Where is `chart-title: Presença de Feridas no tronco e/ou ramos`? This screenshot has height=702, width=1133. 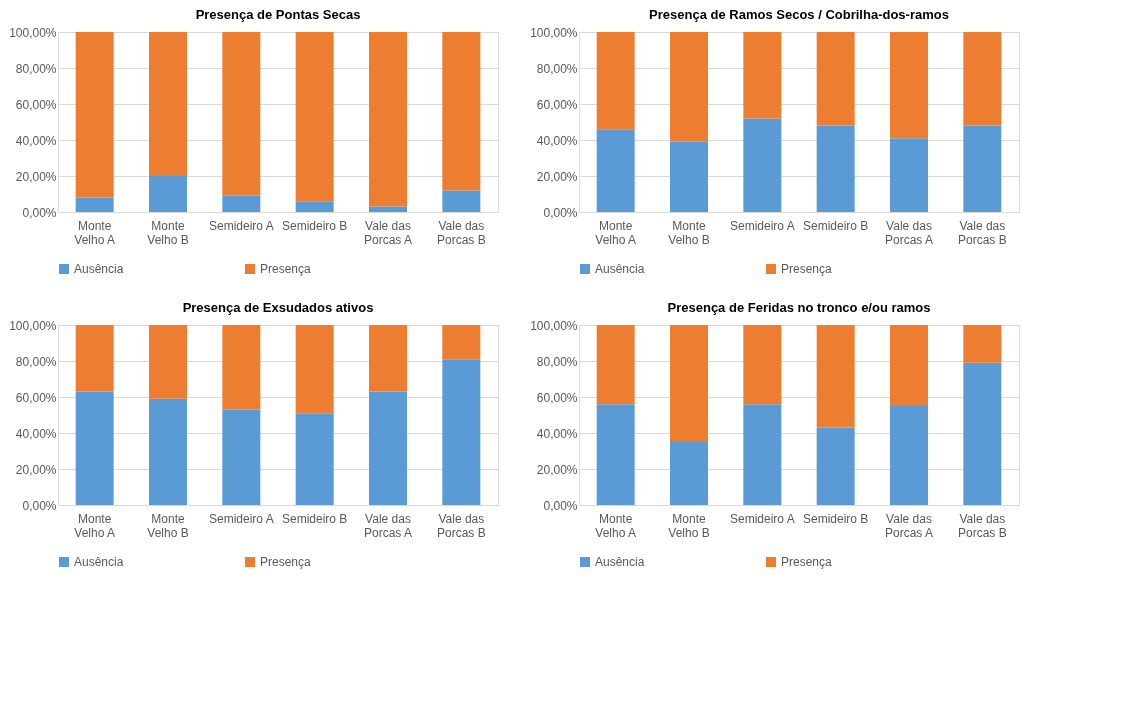 chart-title: Presença de Feridas no tronco e/ou ramos is located at coordinates (799, 307).